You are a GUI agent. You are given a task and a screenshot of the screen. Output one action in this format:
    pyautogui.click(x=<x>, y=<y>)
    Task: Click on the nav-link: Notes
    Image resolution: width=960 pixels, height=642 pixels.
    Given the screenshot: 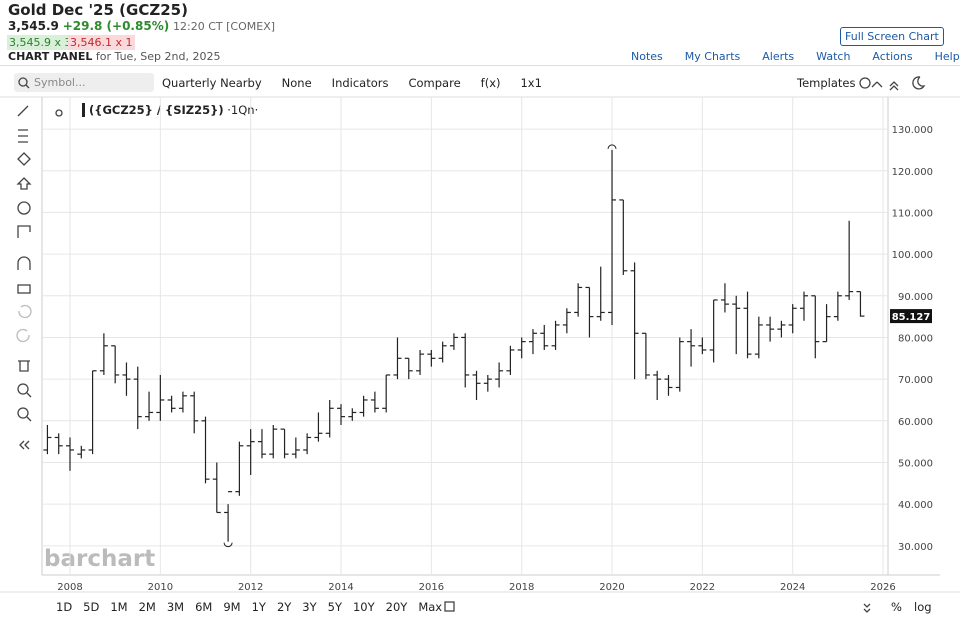 What is the action you would take?
    pyautogui.click(x=647, y=56)
    